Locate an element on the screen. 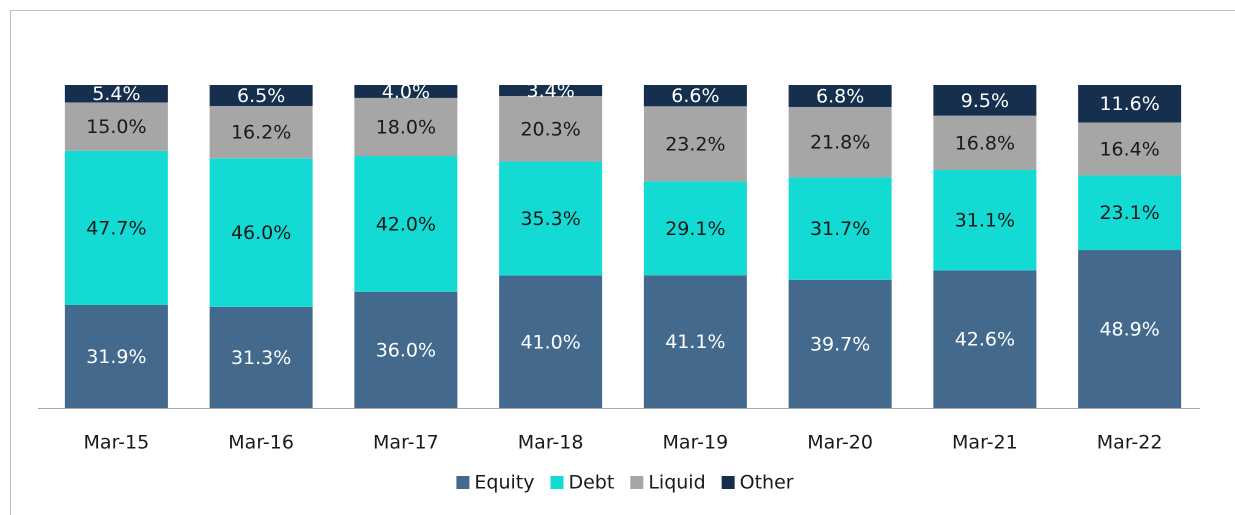 This screenshot has width=1235, height=515. data-label: 31.7% is located at coordinates (840, 229).